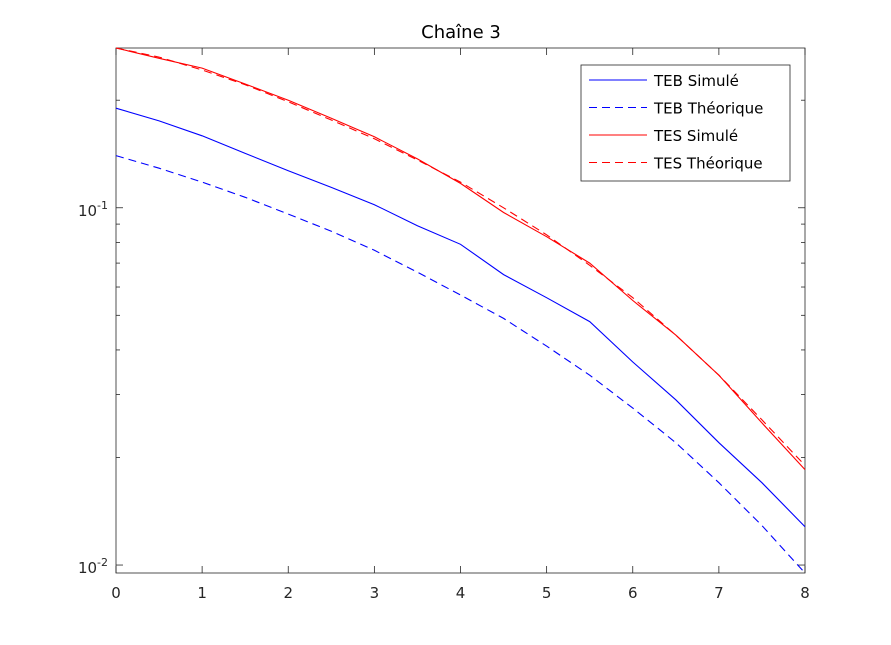  I want to click on x-tick-label: 4, so click(461, 593).